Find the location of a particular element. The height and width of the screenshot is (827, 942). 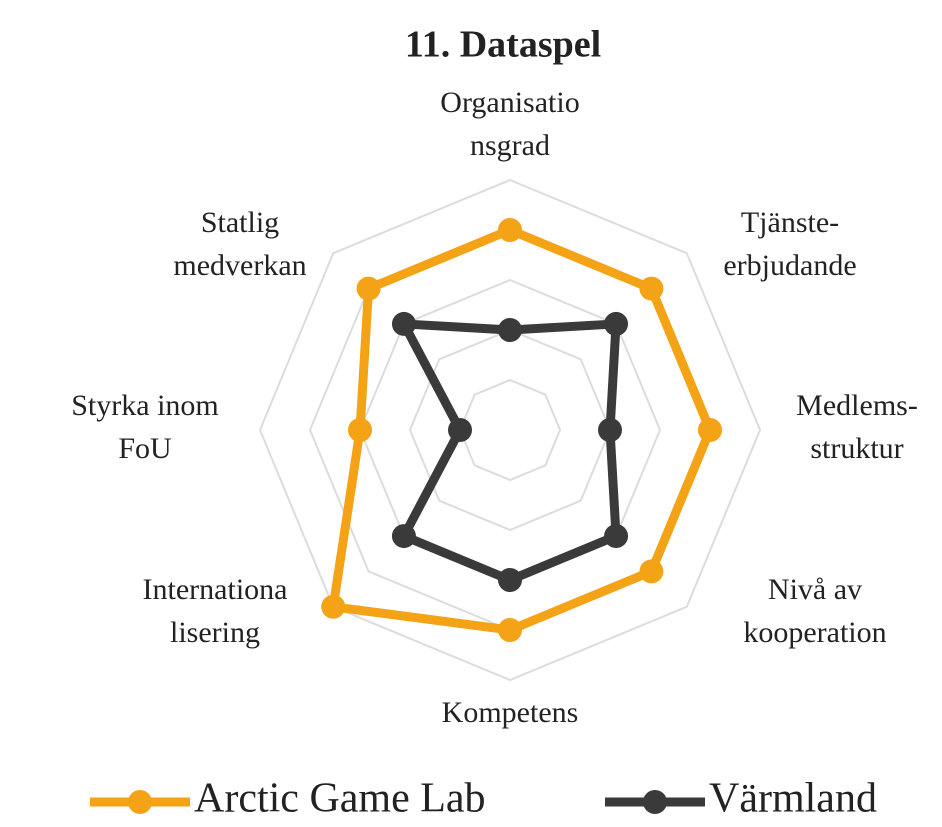

axis-label: lisering is located at coordinates (215, 632).